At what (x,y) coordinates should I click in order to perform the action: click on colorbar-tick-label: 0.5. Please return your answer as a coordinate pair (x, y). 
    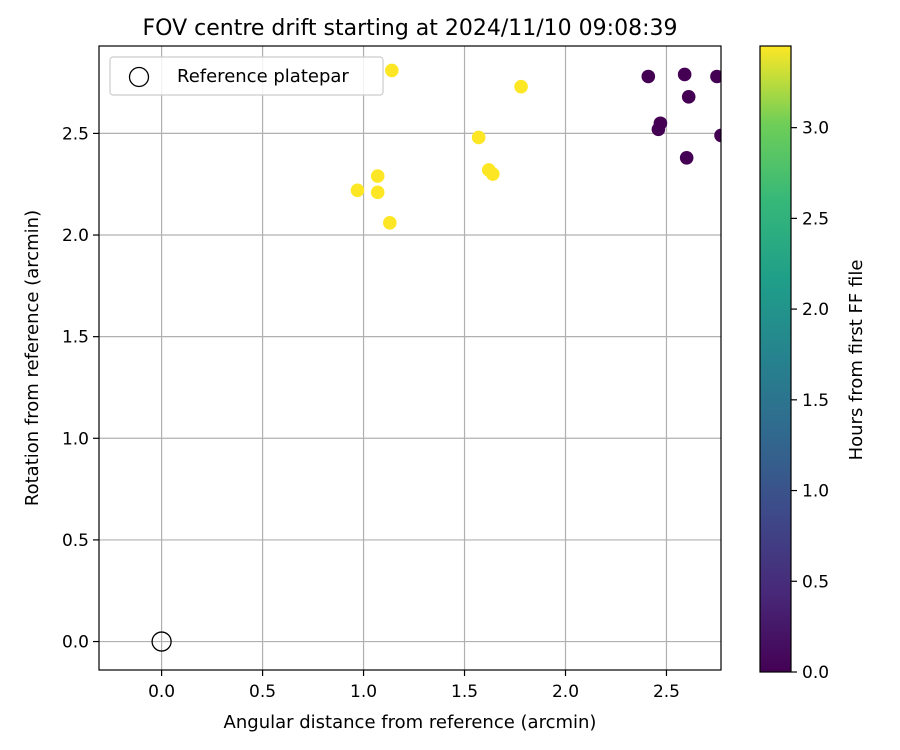
    Looking at the image, I should click on (815, 582).